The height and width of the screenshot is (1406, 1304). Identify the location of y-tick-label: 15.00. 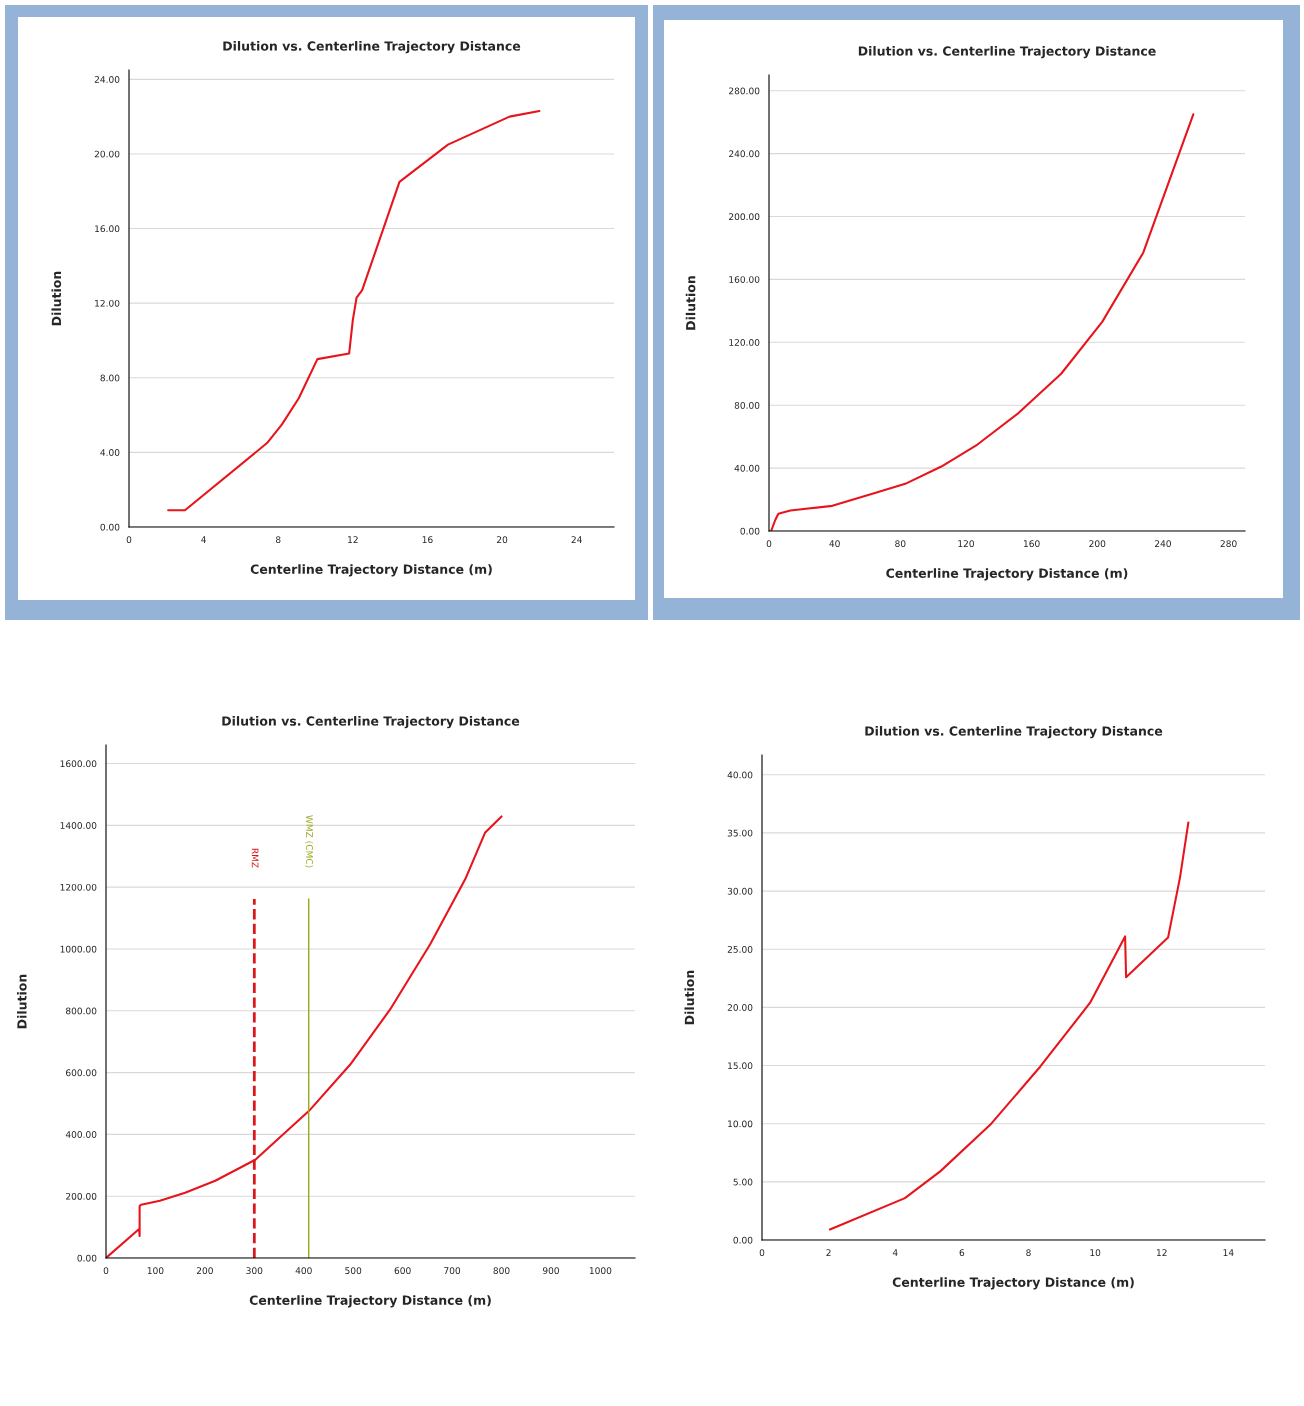
(740, 1066).